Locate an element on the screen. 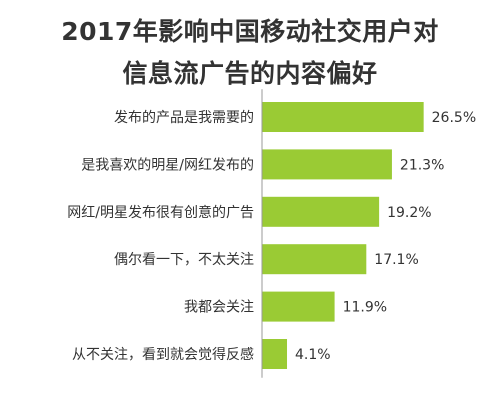 The image size is (500, 403). value-label-2: 21.3% is located at coordinates (422, 165).